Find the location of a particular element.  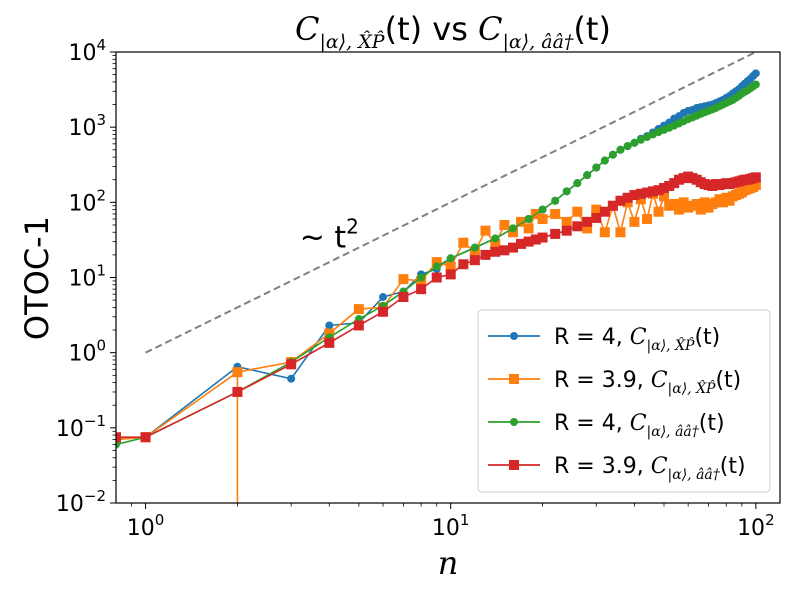

annotation-text: ~ t is located at coordinates (323, 238).